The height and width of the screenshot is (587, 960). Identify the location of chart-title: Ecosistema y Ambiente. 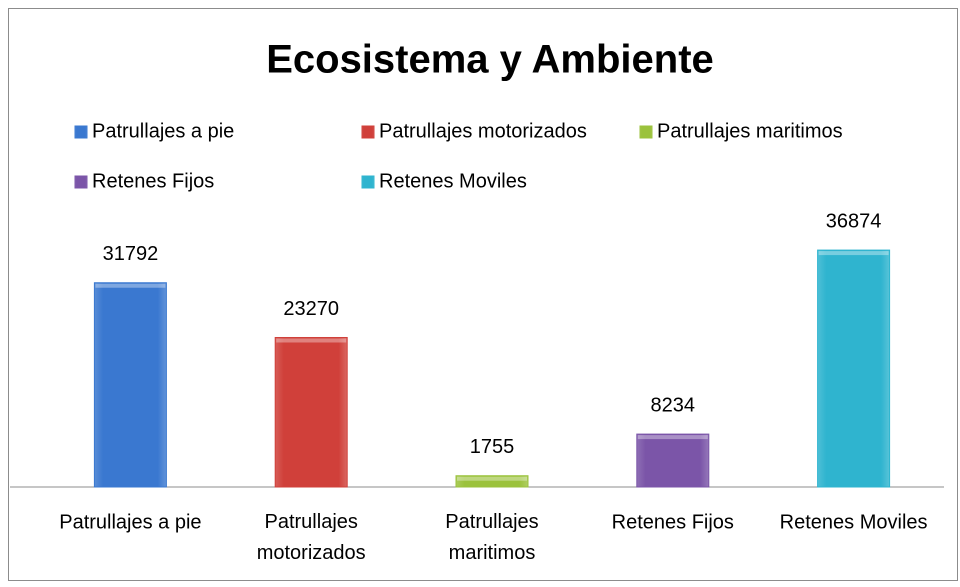
(490, 60).